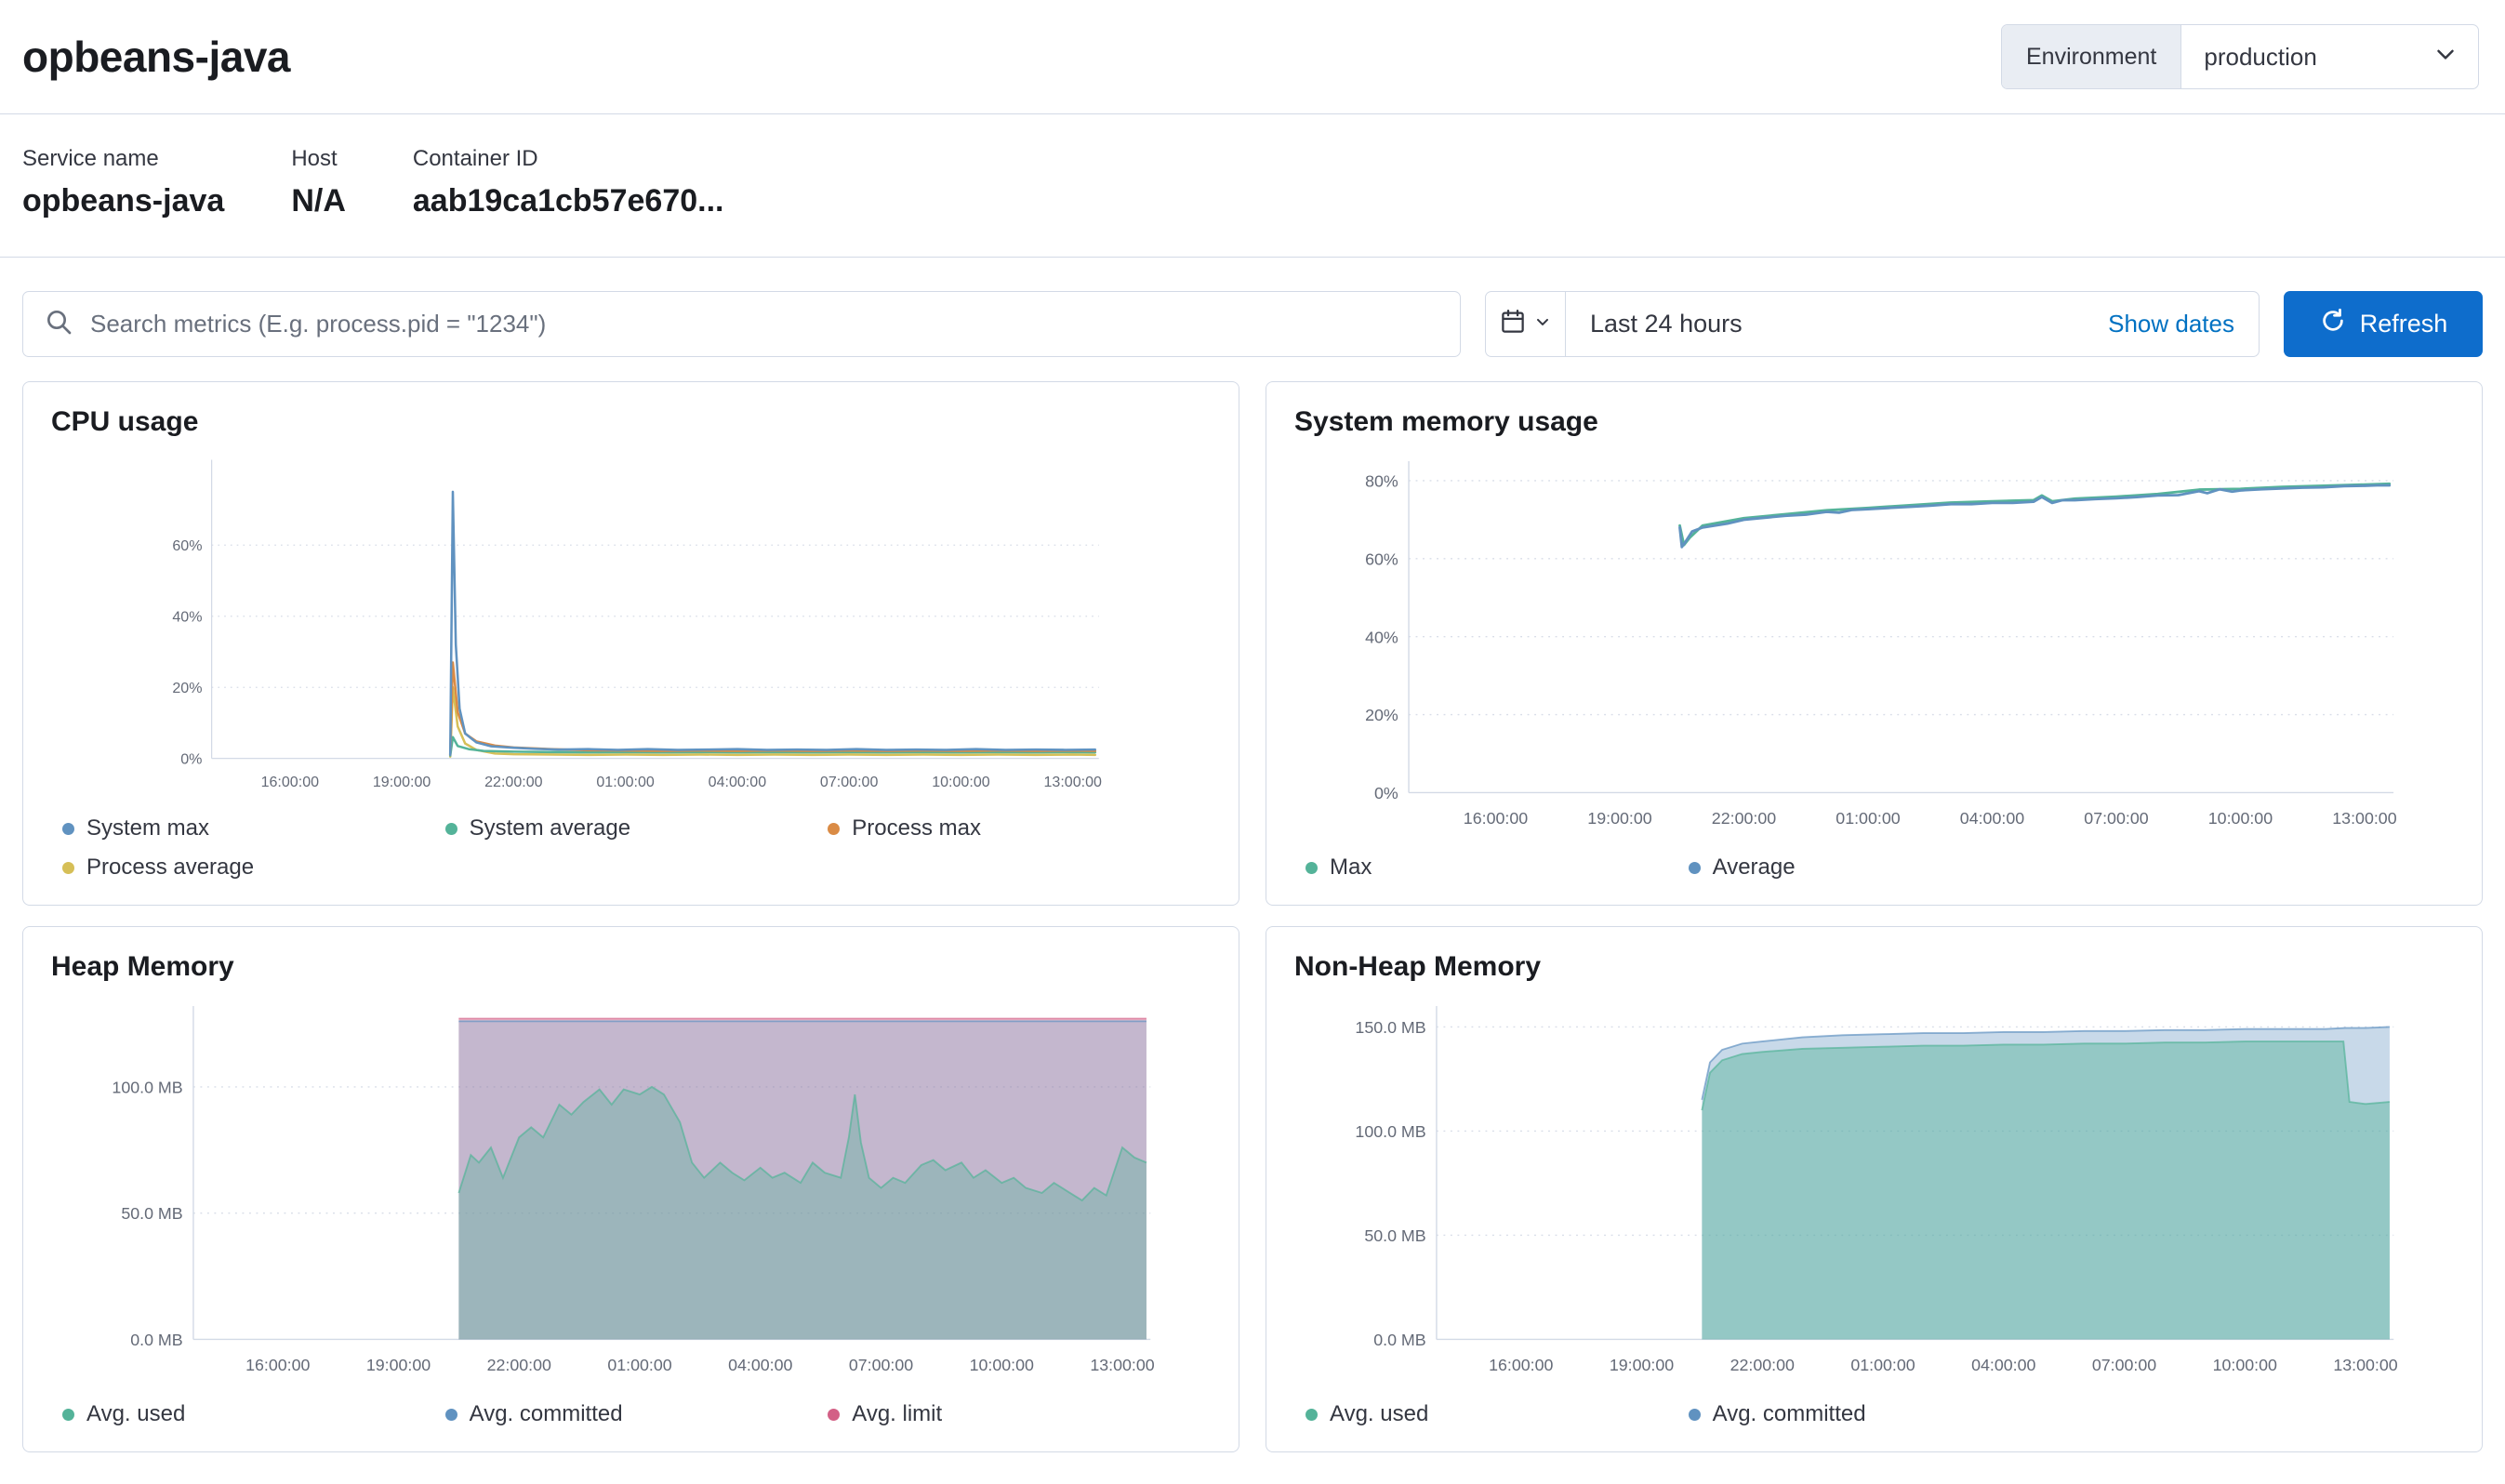 Image resolution: width=2505 pixels, height=1484 pixels. What do you see at coordinates (2171, 324) in the screenshot?
I see `show-dates-link: Show dates` at bounding box center [2171, 324].